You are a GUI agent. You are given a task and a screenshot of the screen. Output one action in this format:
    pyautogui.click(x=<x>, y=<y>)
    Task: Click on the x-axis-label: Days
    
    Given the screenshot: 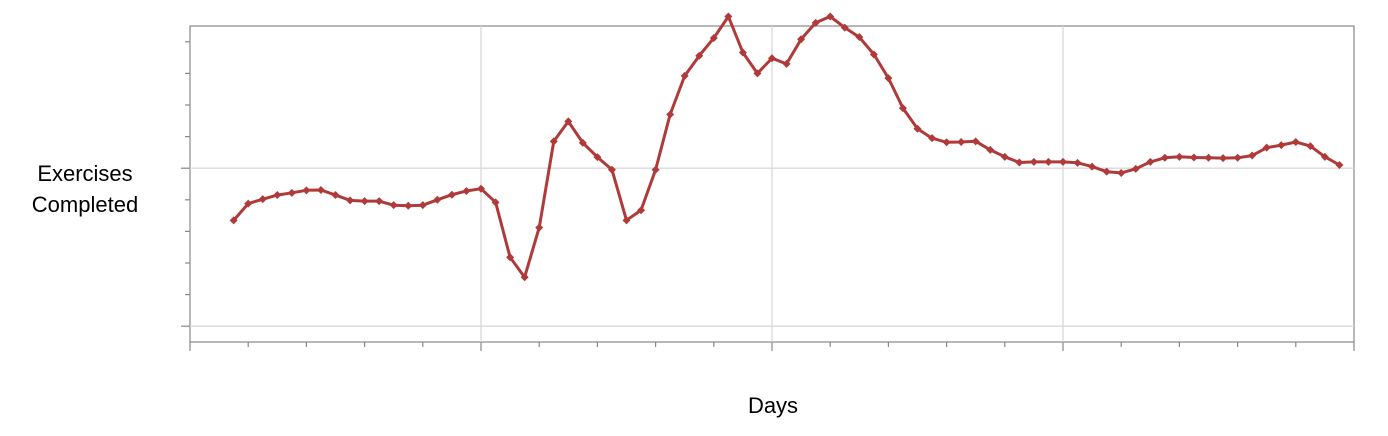 What is the action you would take?
    pyautogui.click(x=773, y=405)
    